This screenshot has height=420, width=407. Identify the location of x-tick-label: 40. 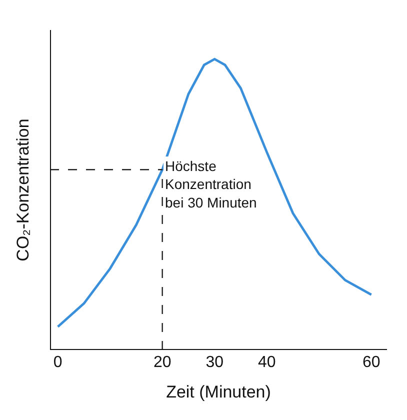
(267, 362).